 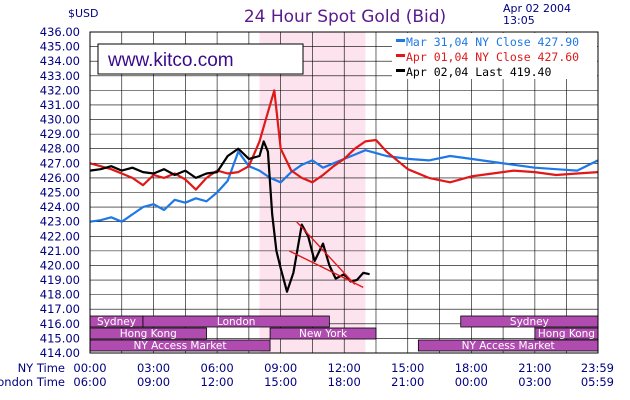 I want to click on legend-entry: Apr 01,04 NY Close 427.60, so click(x=492, y=57).